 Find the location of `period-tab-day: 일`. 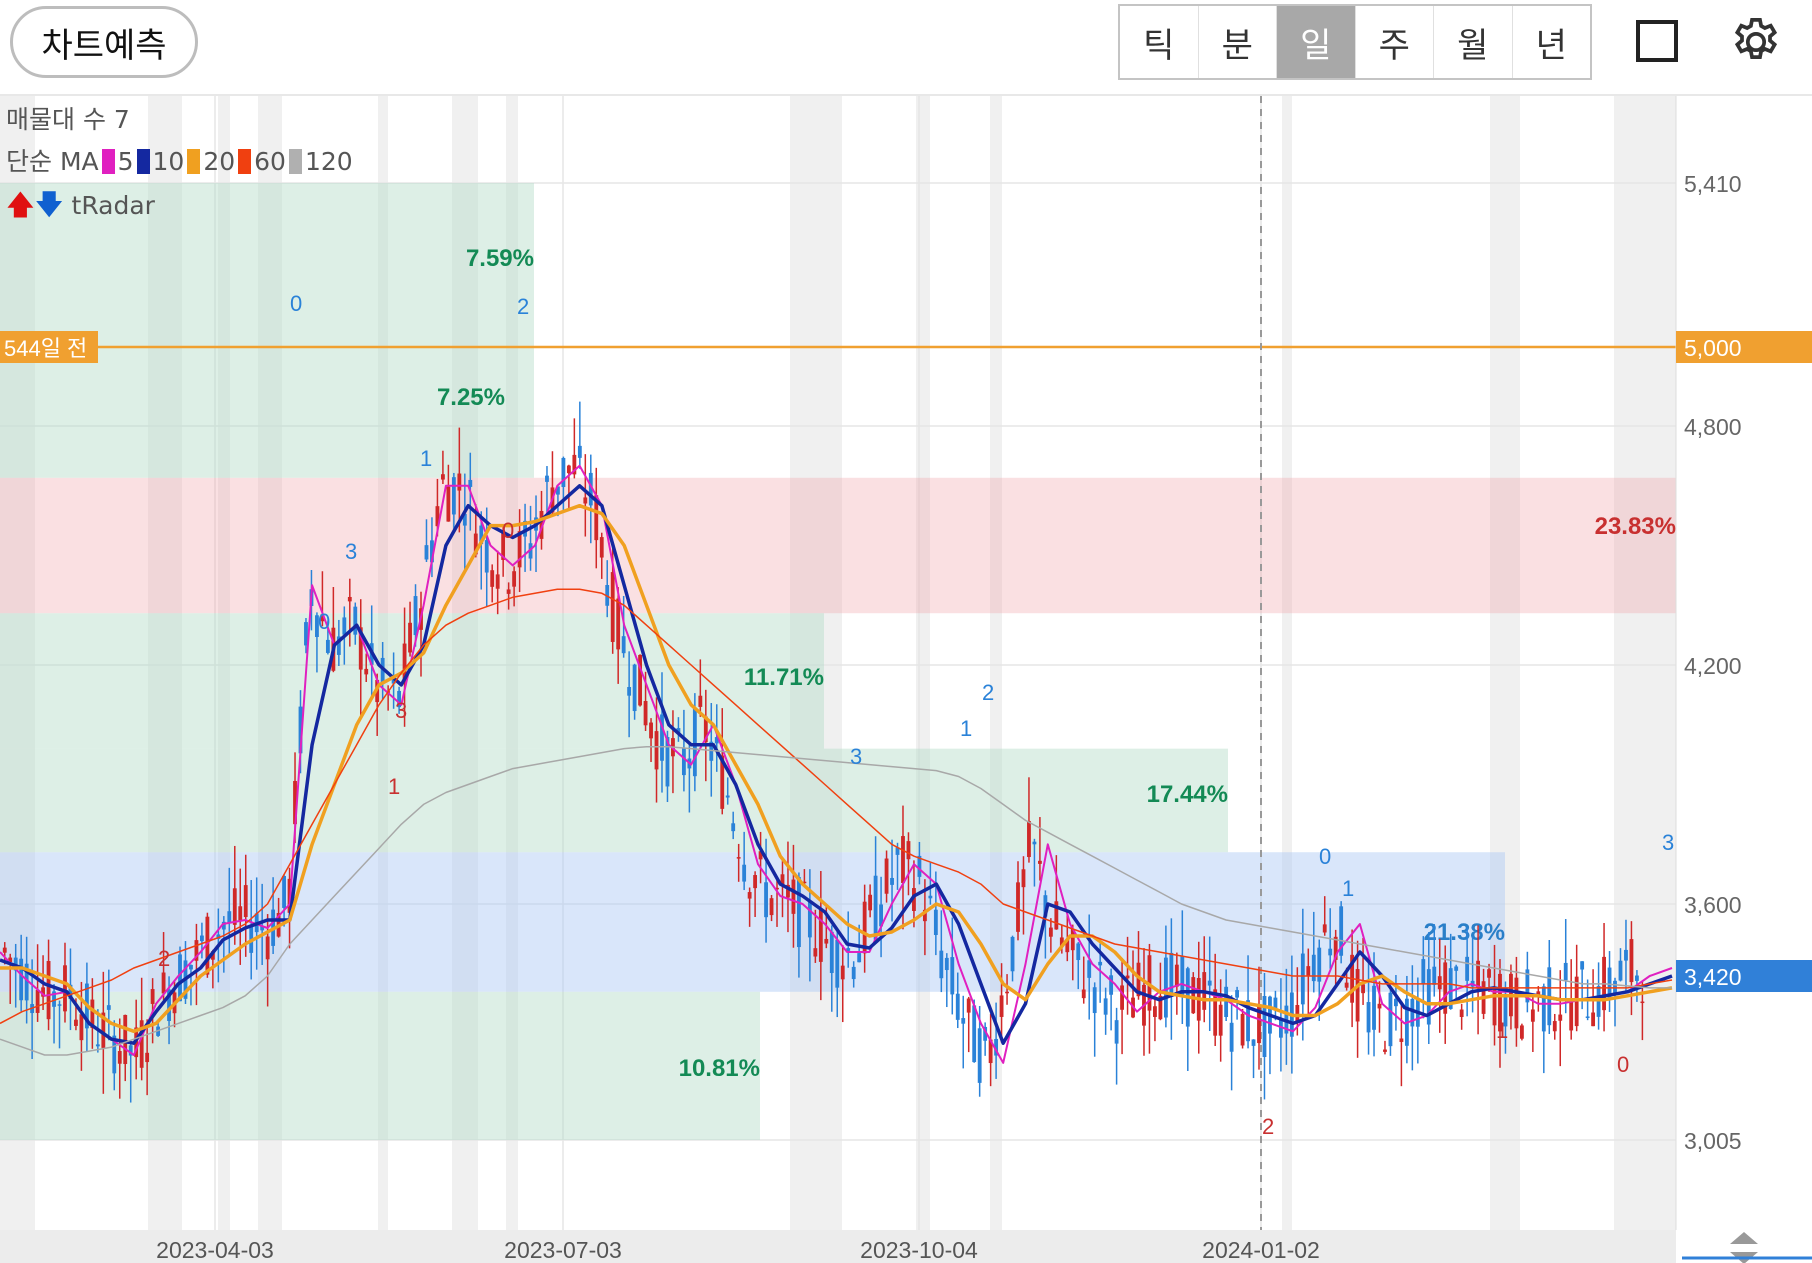

period-tab-day: 일 is located at coordinates (1316, 42).